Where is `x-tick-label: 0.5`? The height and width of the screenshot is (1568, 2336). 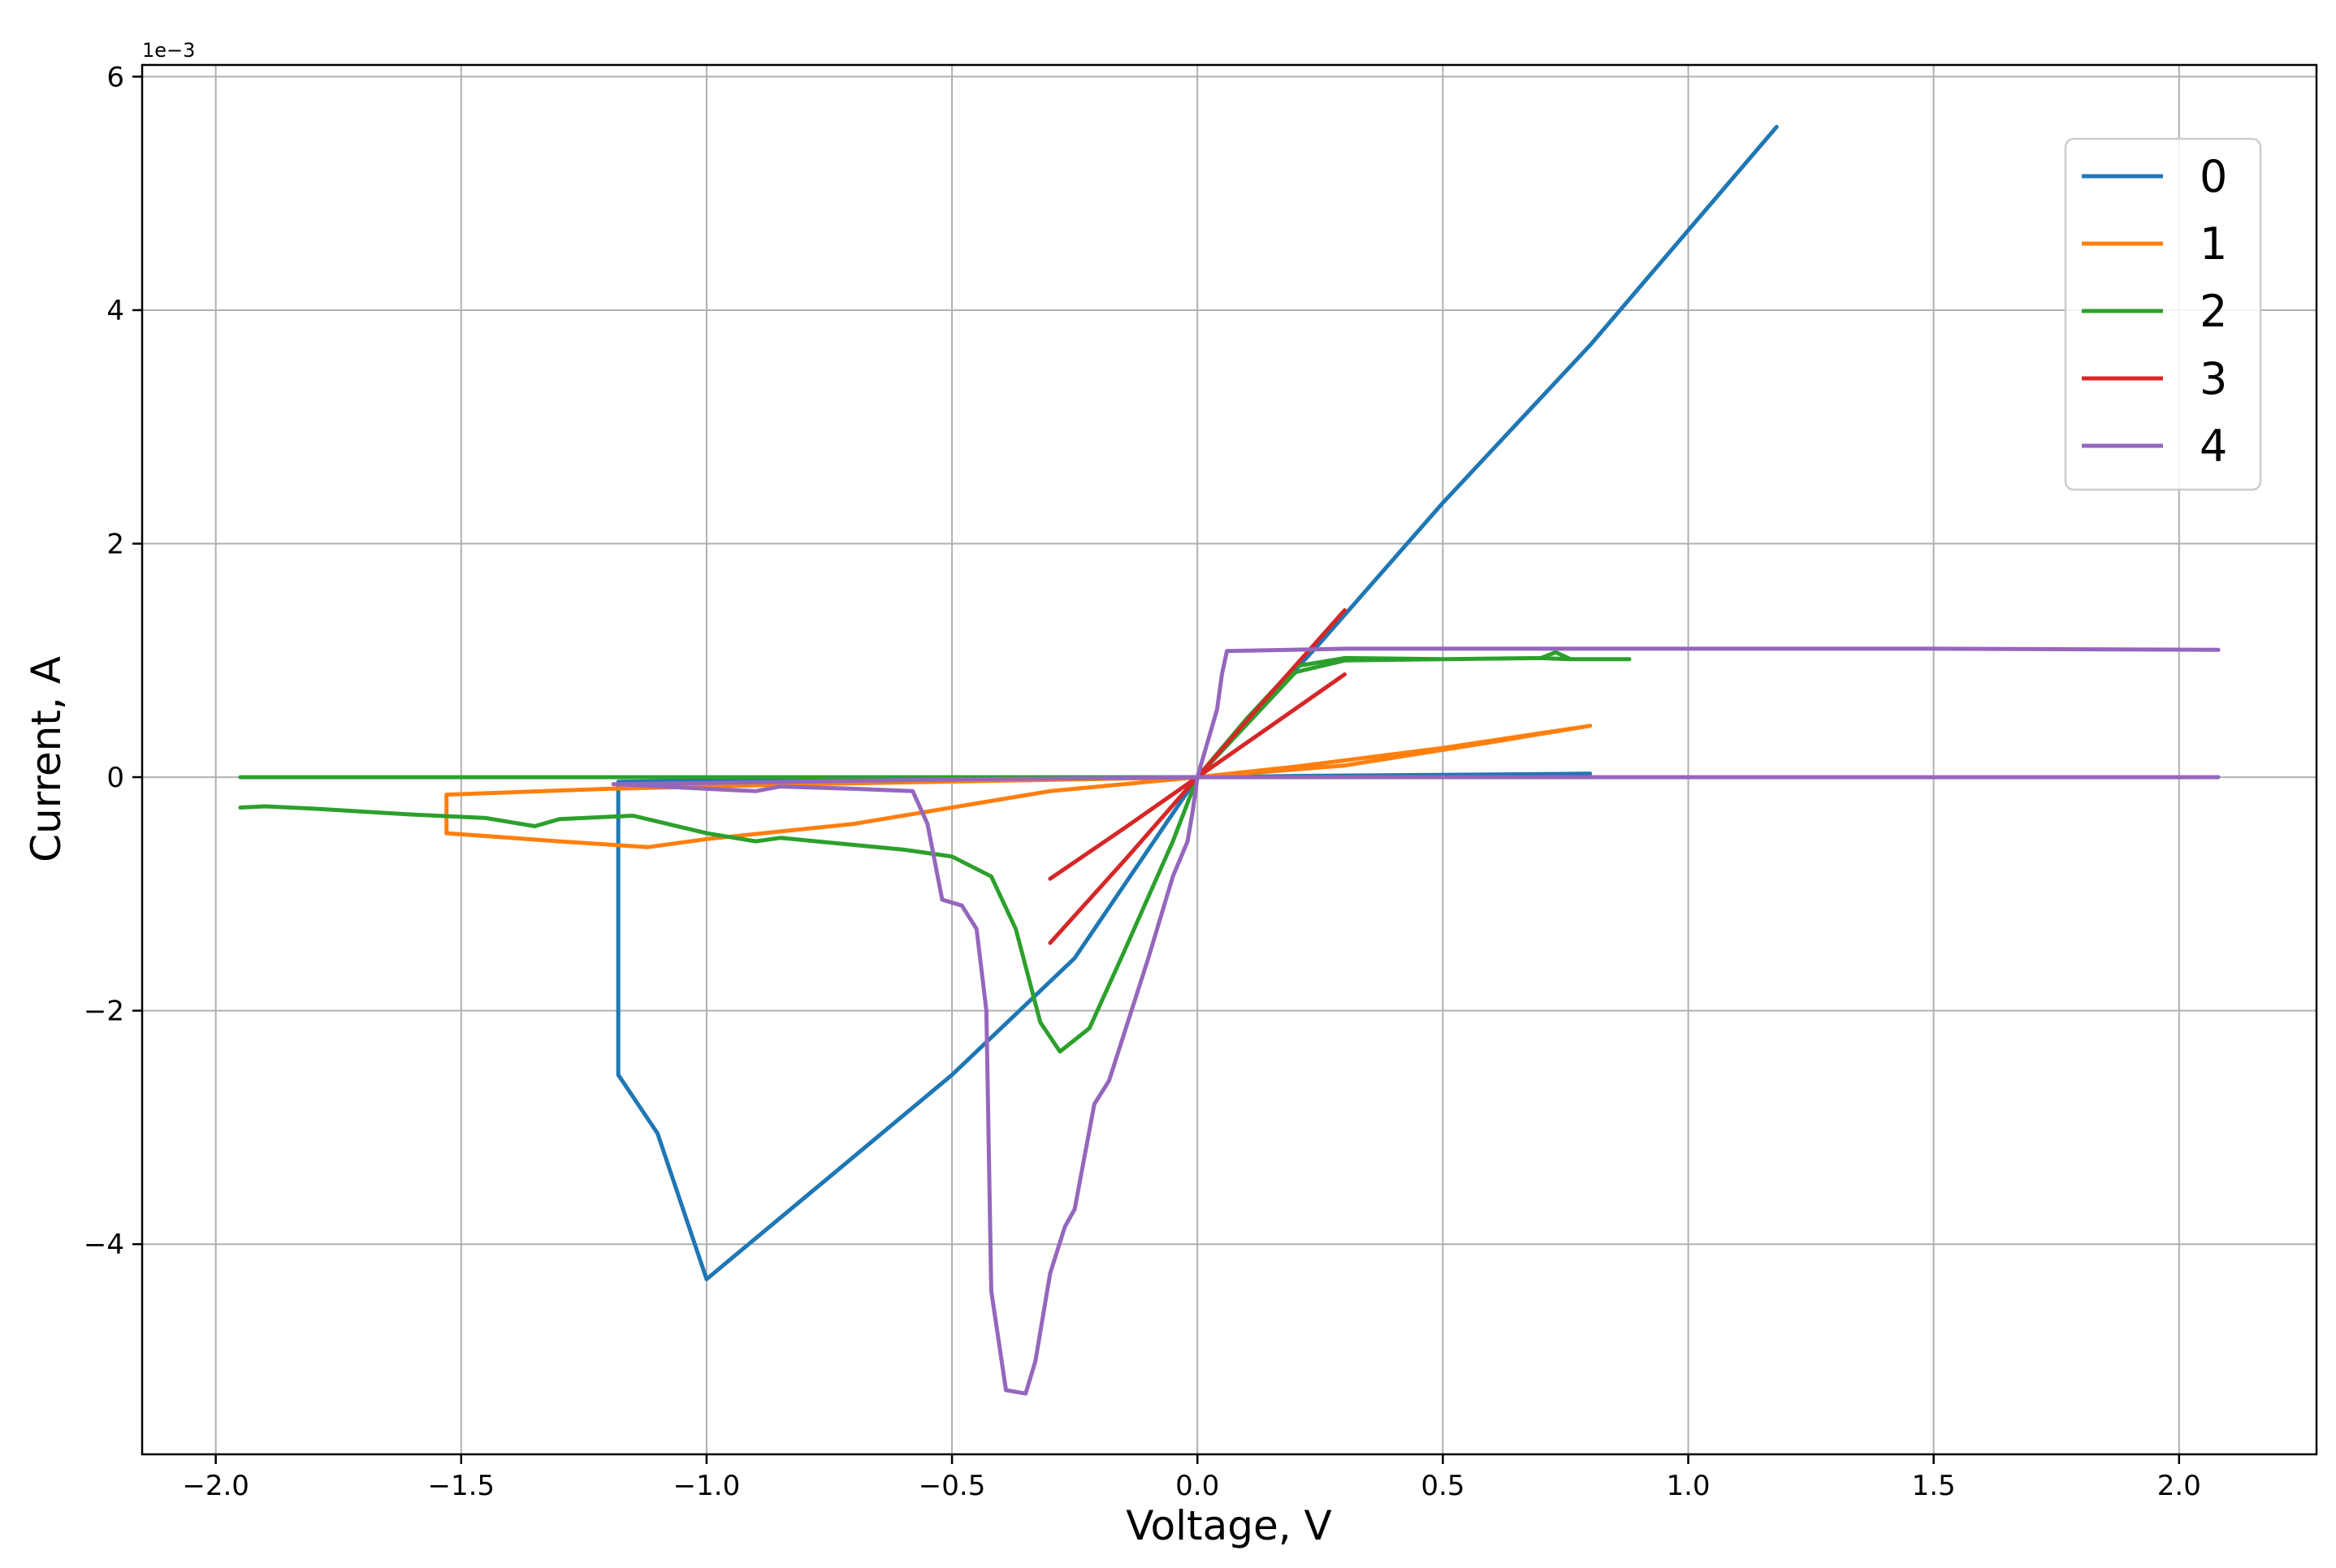
x-tick-label: 0.5 is located at coordinates (1443, 1486).